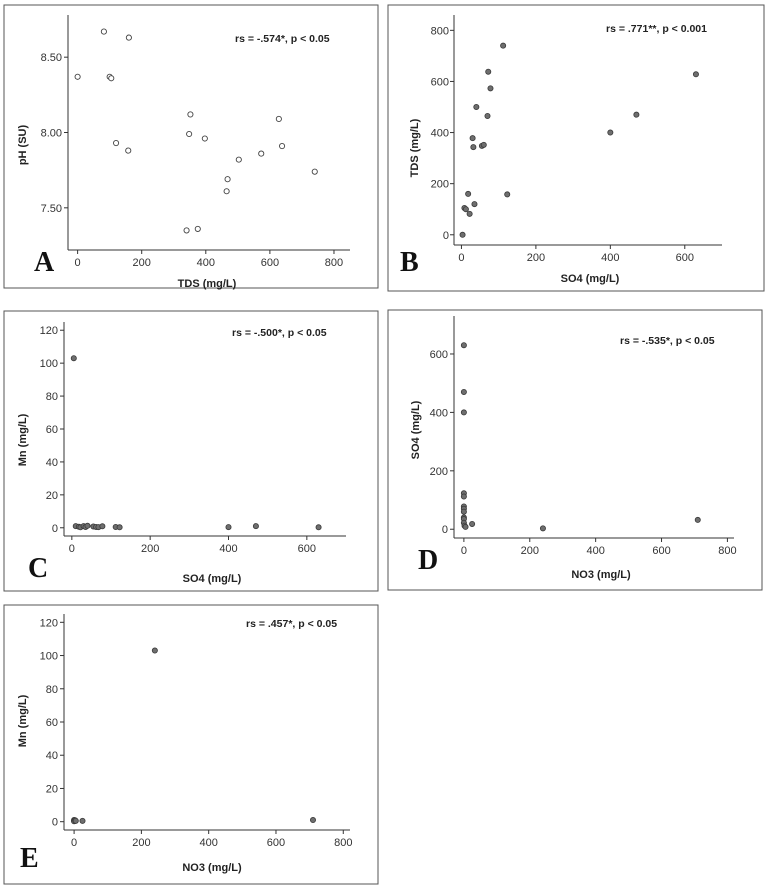 Image resolution: width=768 pixels, height=889 pixels. Describe the element at coordinates (212, 579) in the screenshot. I see `chart-c-x-axis-title: SO4 (mg/L)` at that location.